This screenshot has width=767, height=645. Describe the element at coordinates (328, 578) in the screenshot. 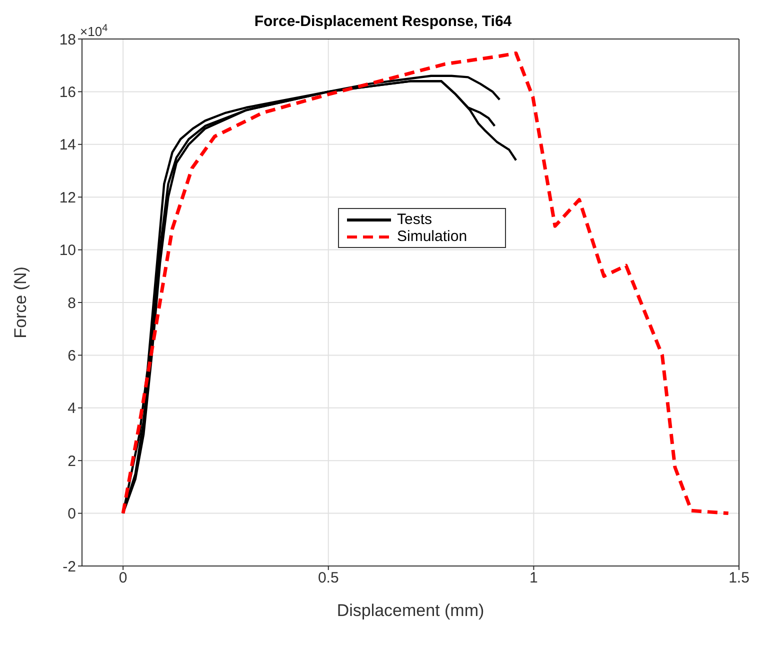

I see `x-tick-label: 0.5` at that location.